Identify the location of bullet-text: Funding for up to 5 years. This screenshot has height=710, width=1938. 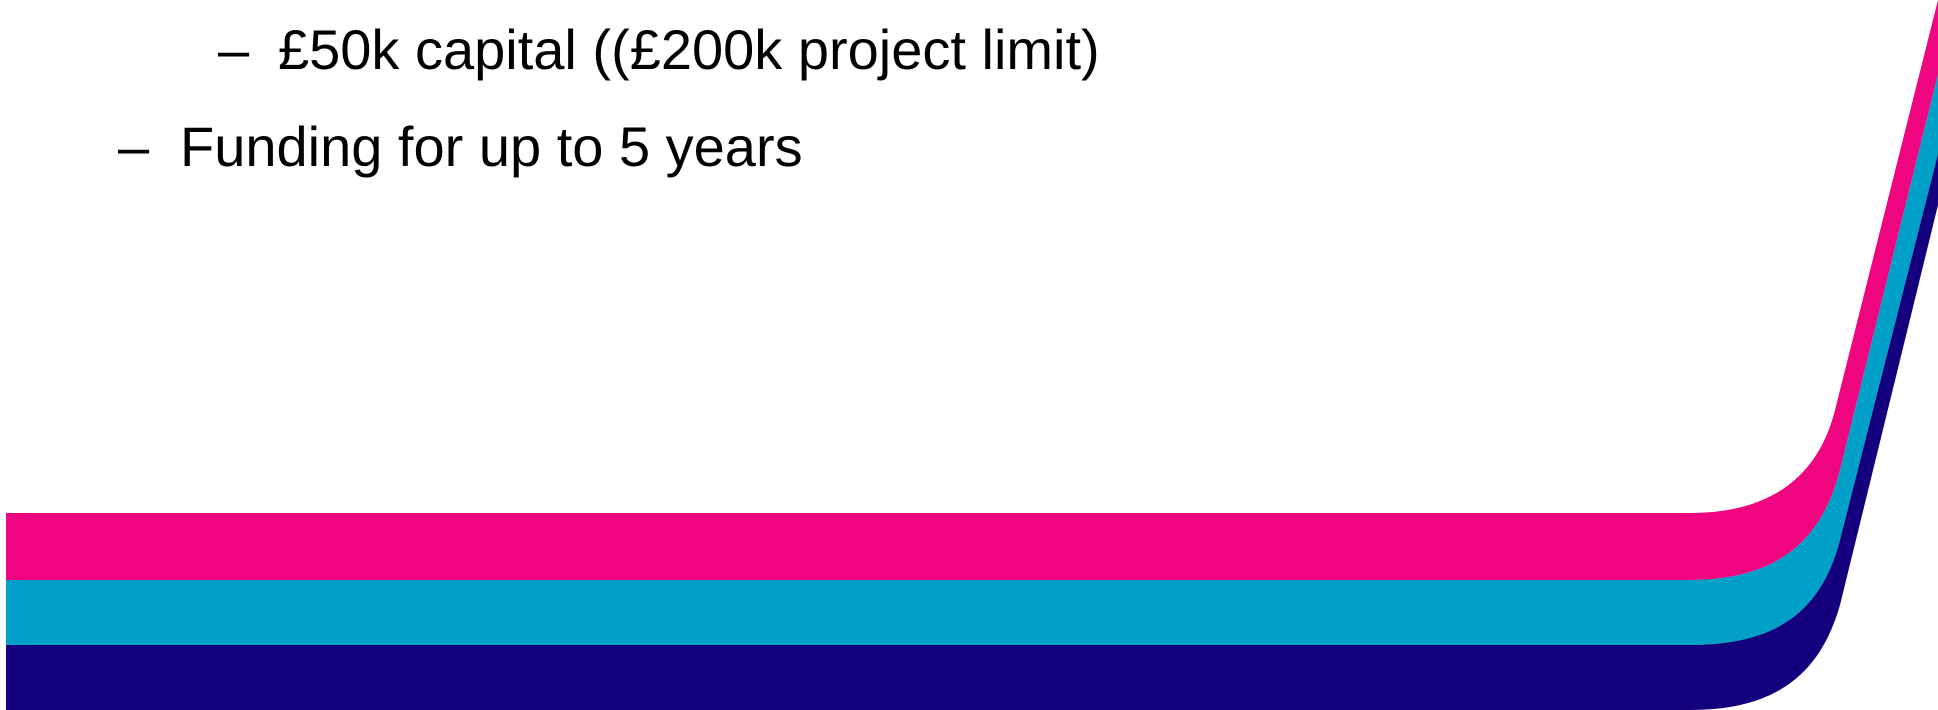
(491, 146).